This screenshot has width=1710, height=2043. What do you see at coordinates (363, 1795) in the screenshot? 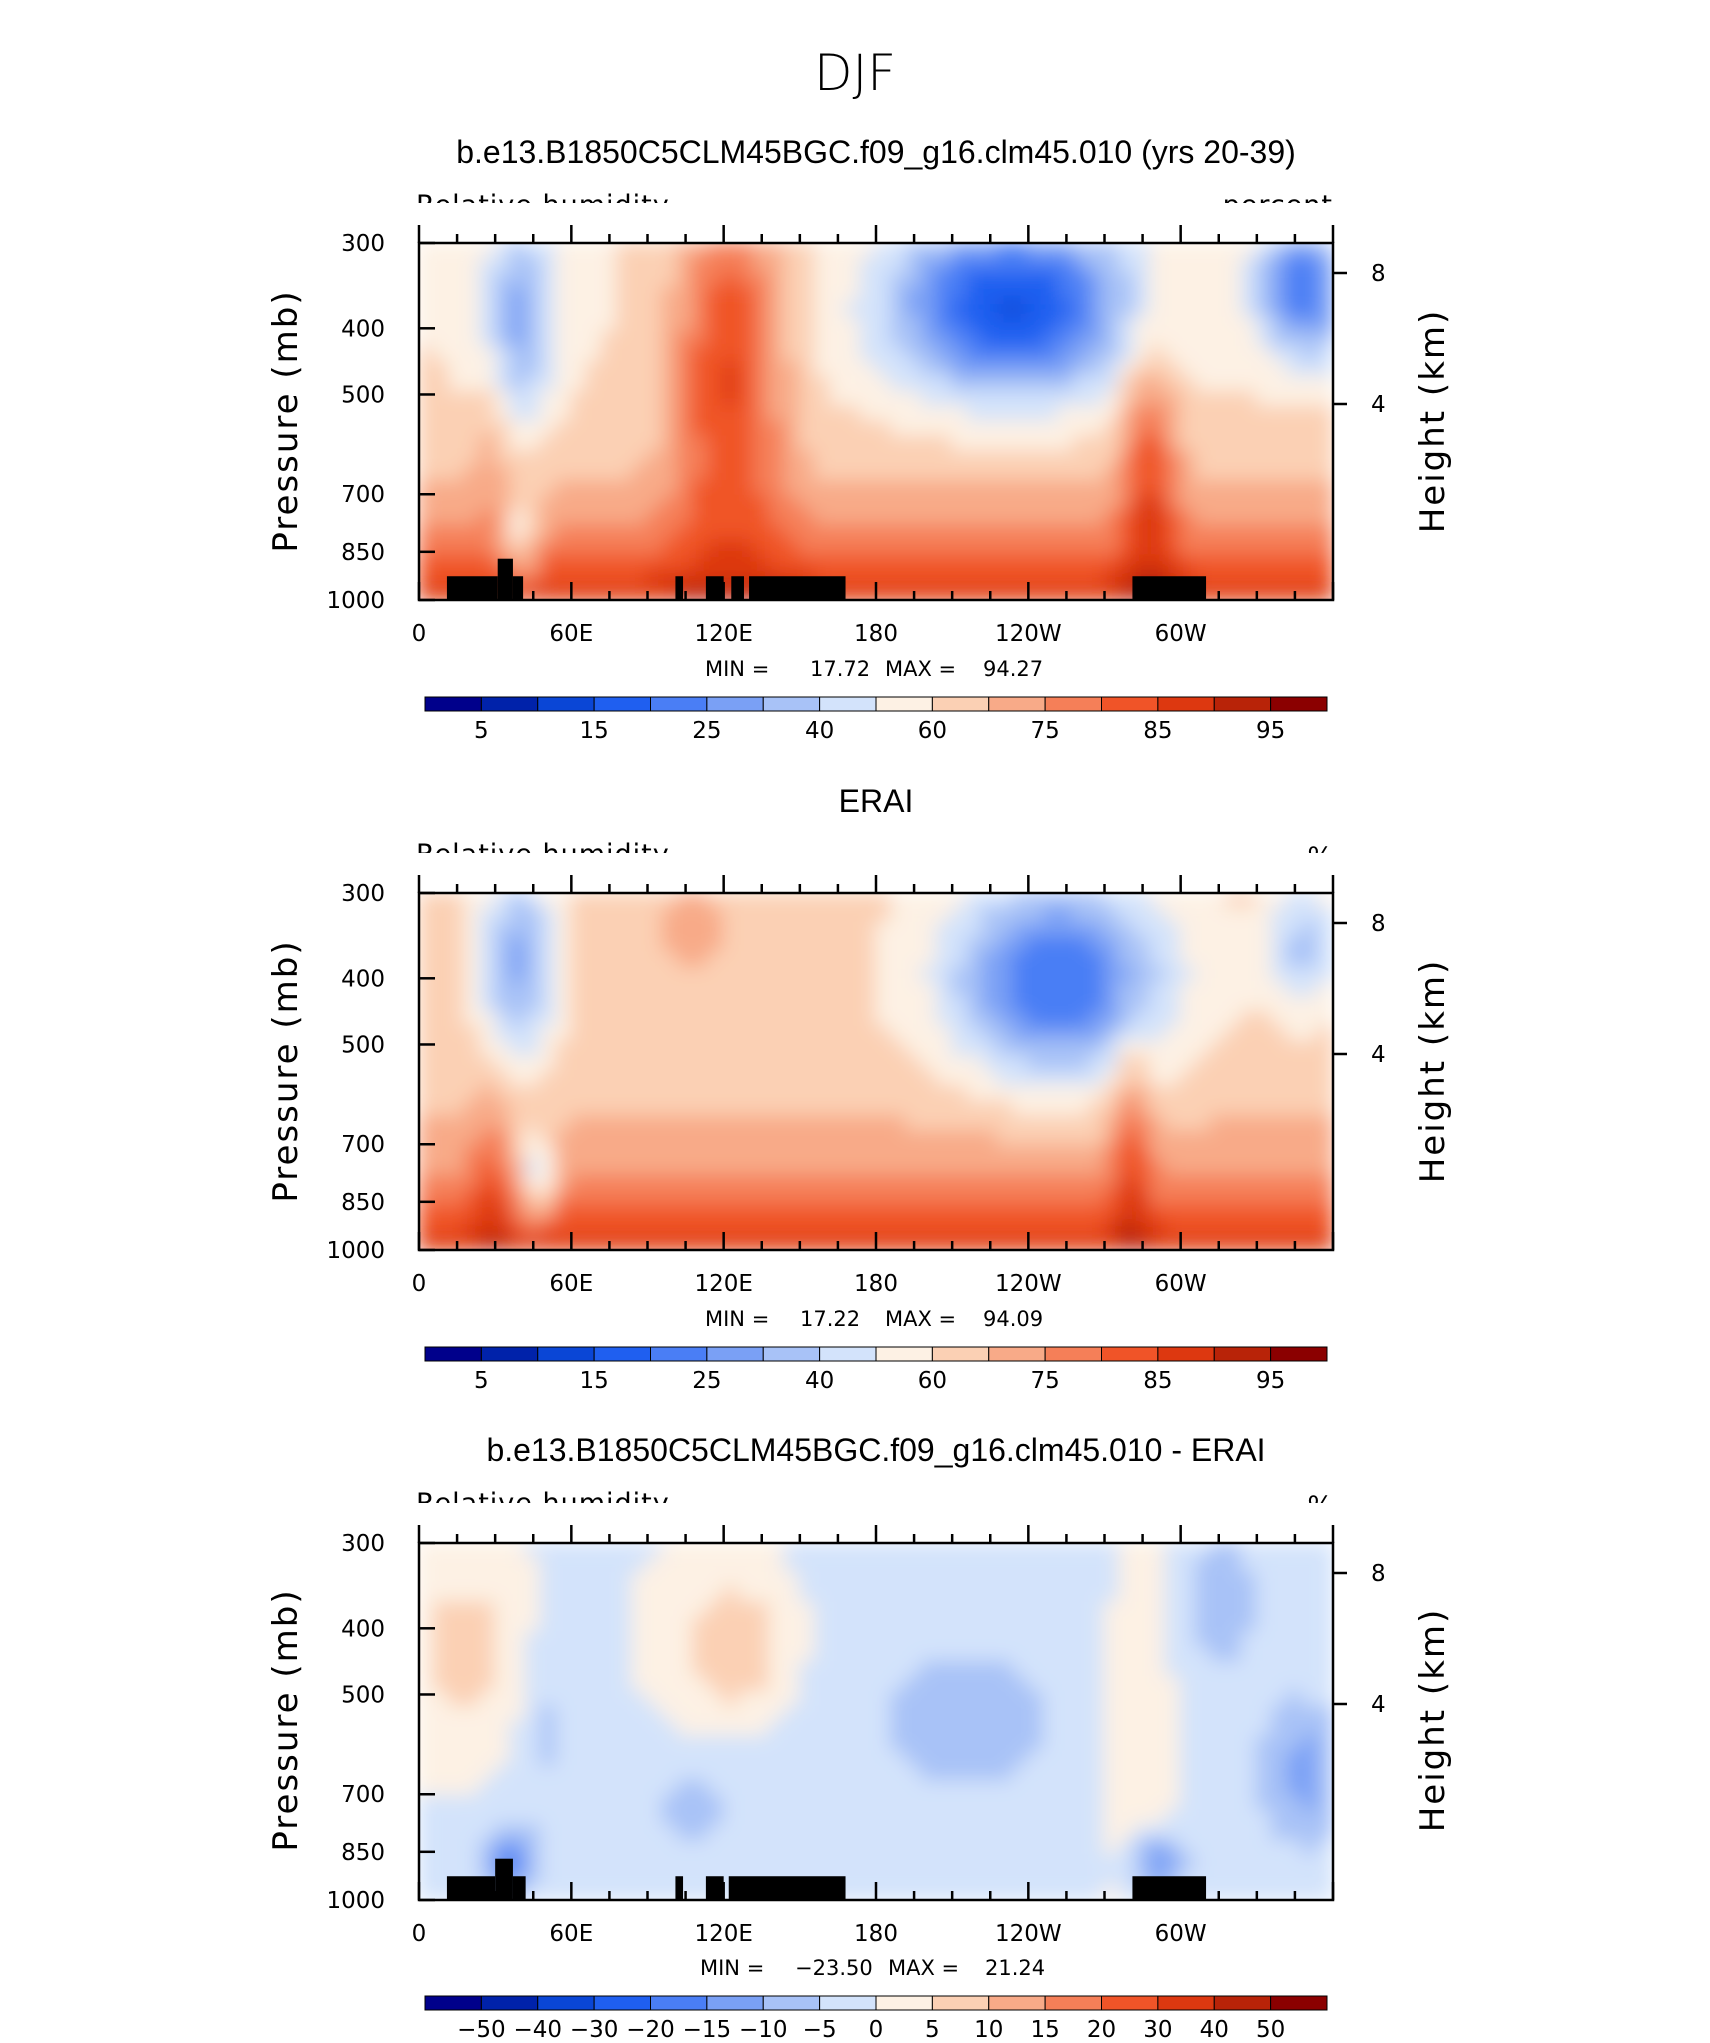
I see `ytick-label: 700` at bounding box center [363, 1795].